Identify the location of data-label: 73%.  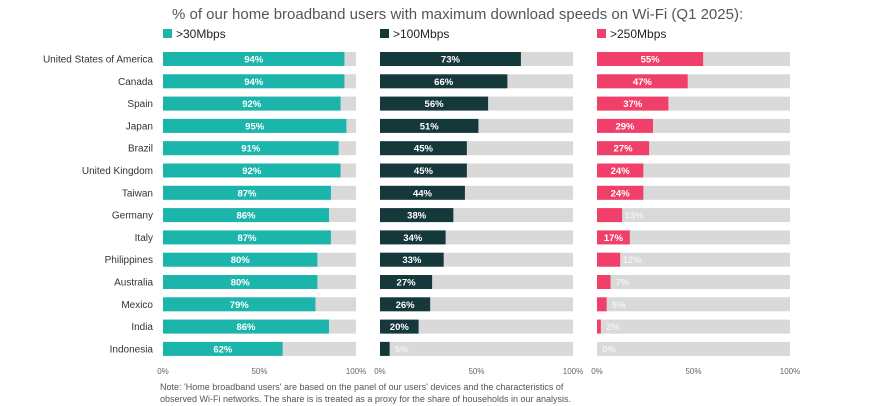
(451, 60).